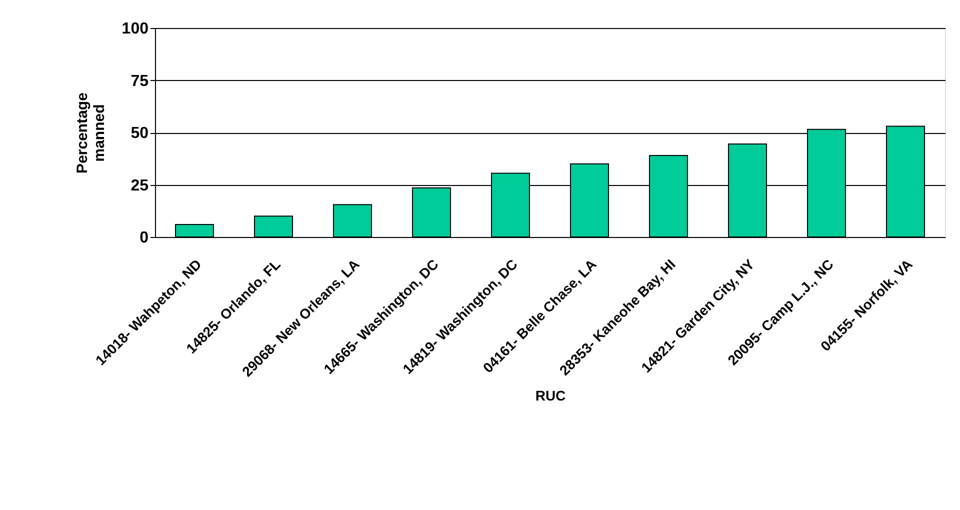 Image resolution: width=960 pixels, height=510 pixels. I want to click on y-tick-label: 0, so click(144, 238).